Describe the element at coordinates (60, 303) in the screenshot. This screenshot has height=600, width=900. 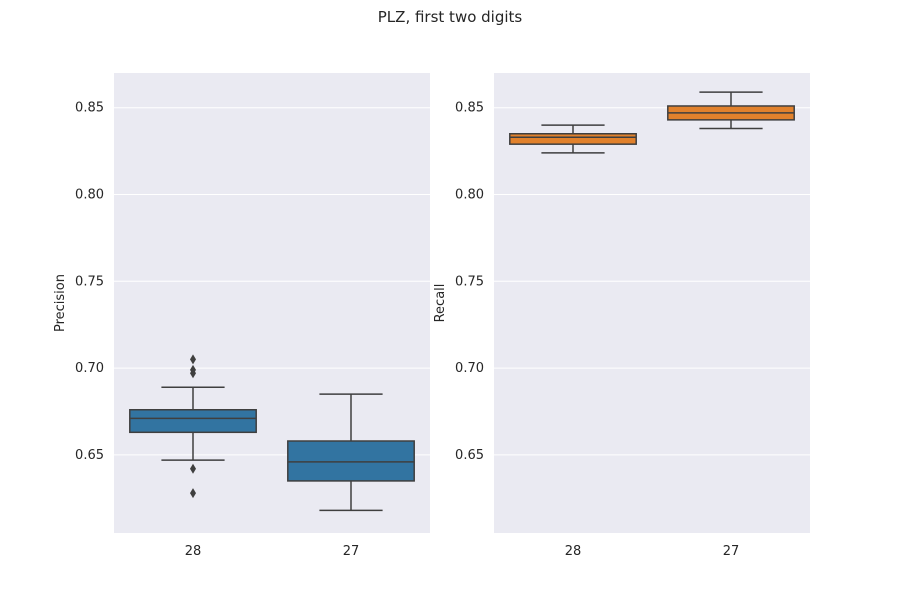
I see `y-axis-label: Precision` at that location.